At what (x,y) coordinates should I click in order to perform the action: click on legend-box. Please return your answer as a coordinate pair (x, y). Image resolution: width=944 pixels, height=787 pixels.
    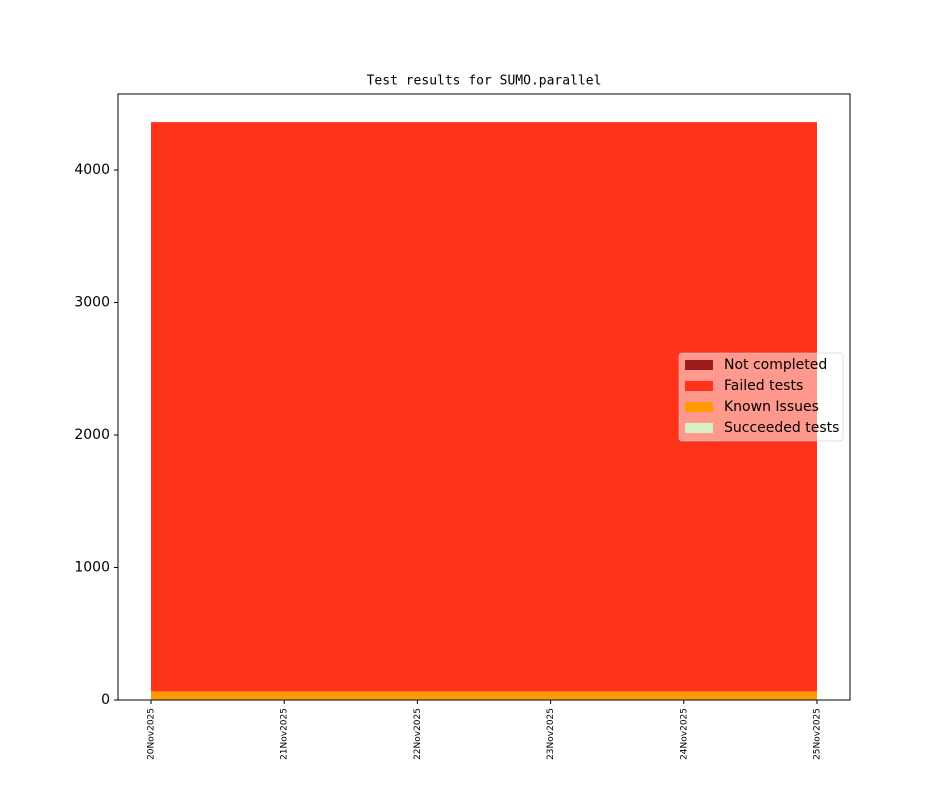
    Looking at the image, I should click on (761, 397).